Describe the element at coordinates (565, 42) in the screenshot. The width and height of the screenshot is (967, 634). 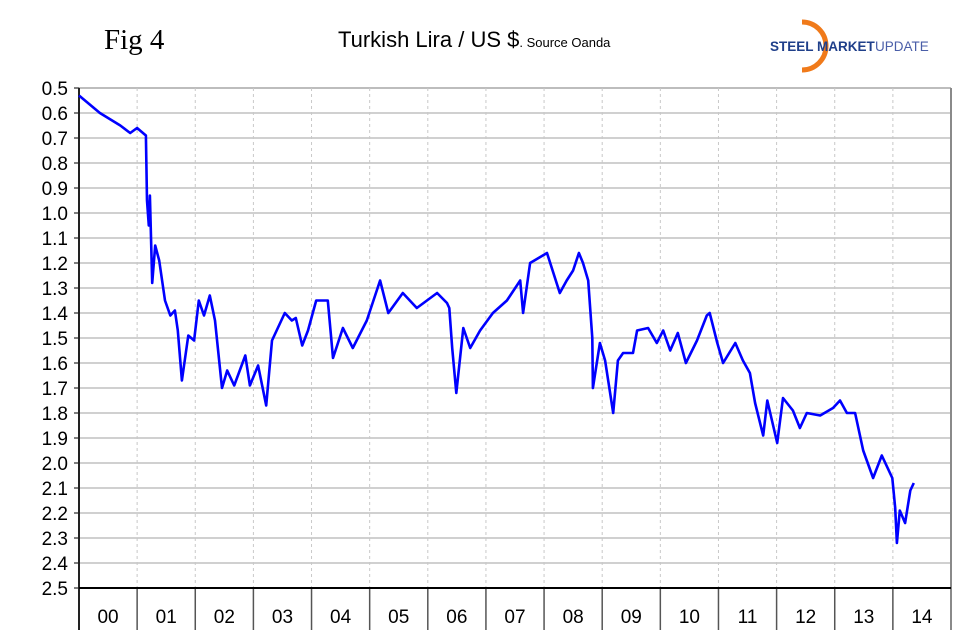
I see `chart-subtitle: . Source Oanda` at that location.